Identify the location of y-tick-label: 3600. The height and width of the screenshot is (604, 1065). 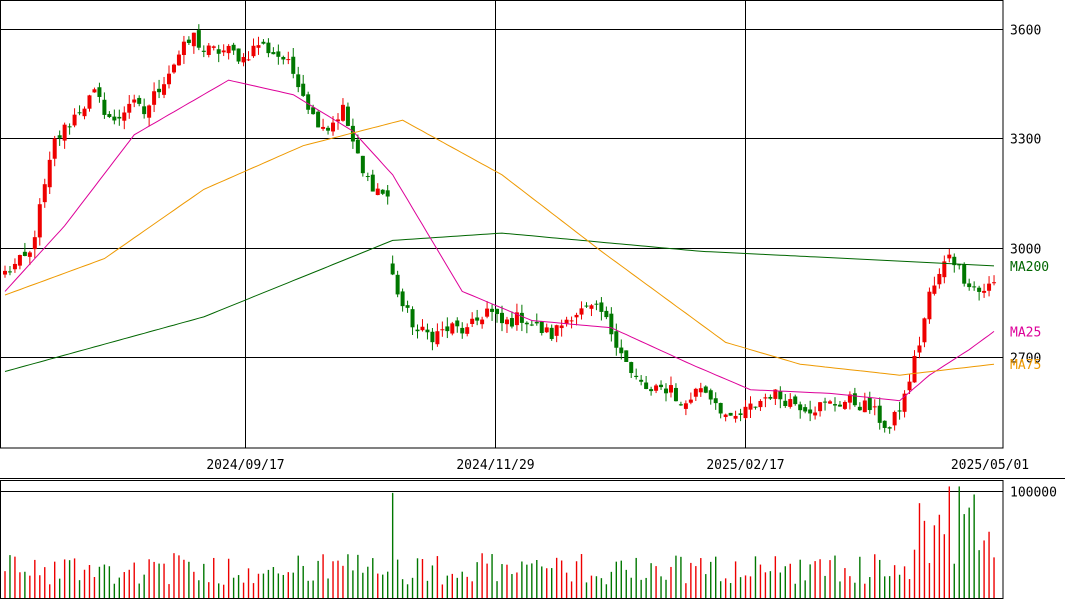
(1025, 31).